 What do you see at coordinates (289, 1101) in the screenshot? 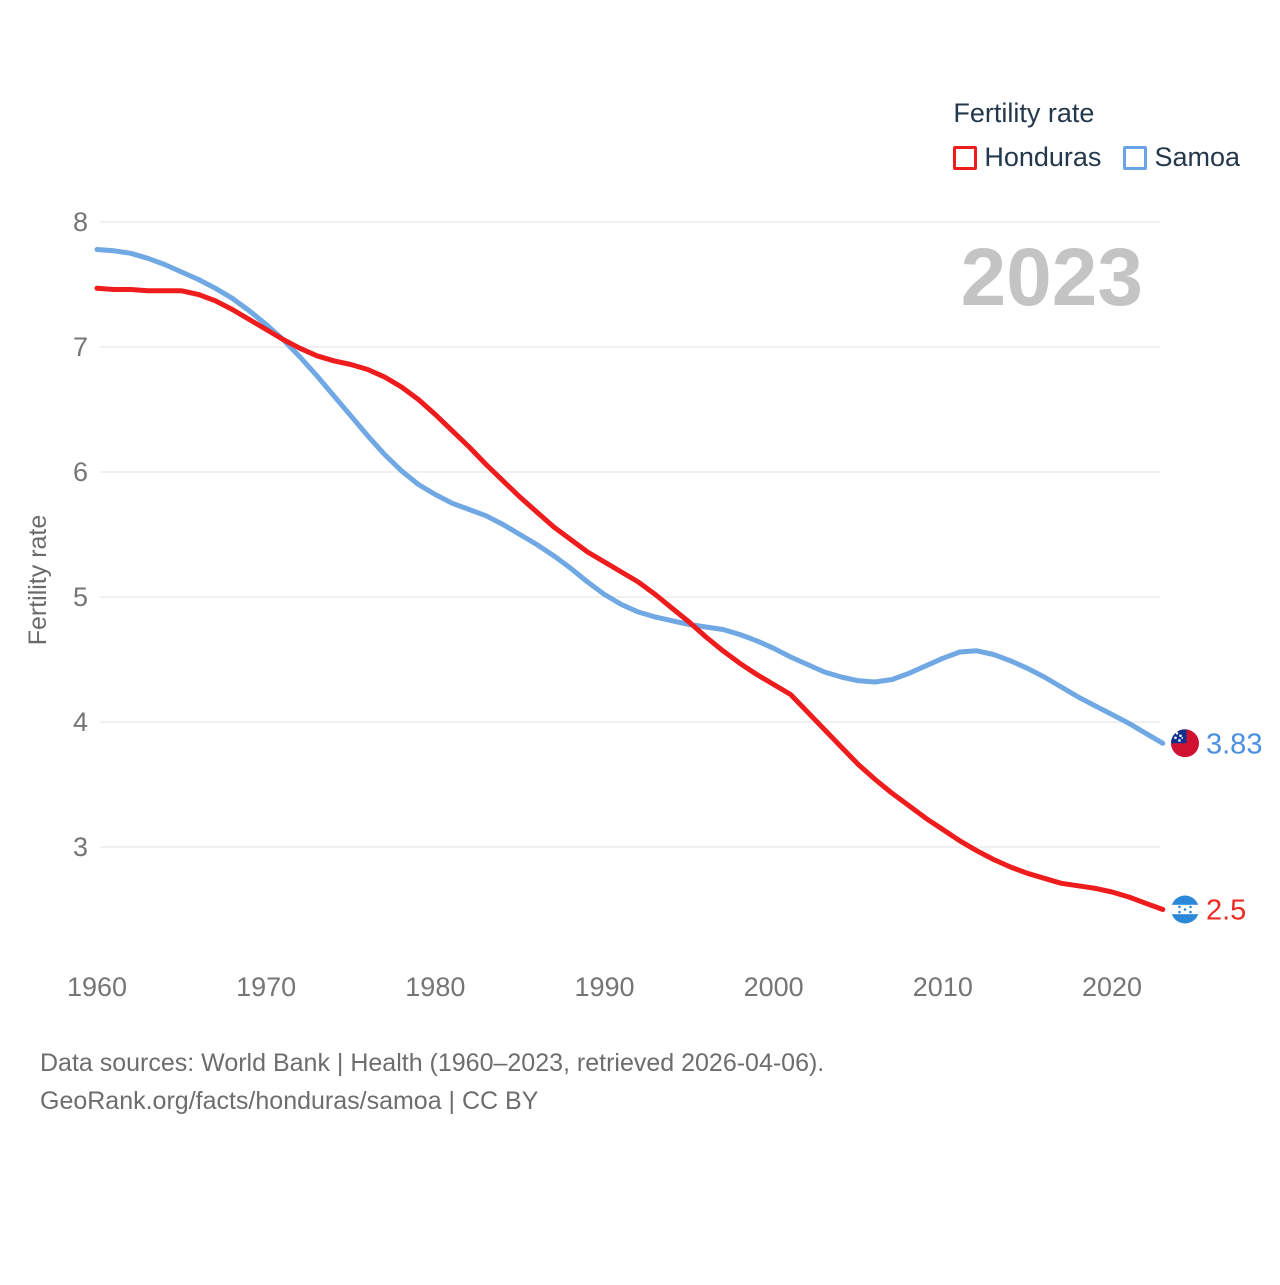
I see `attribution-line: GeoRank.org/facts/honduras/samoa | CC BY` at bounding box center [289, 1101].